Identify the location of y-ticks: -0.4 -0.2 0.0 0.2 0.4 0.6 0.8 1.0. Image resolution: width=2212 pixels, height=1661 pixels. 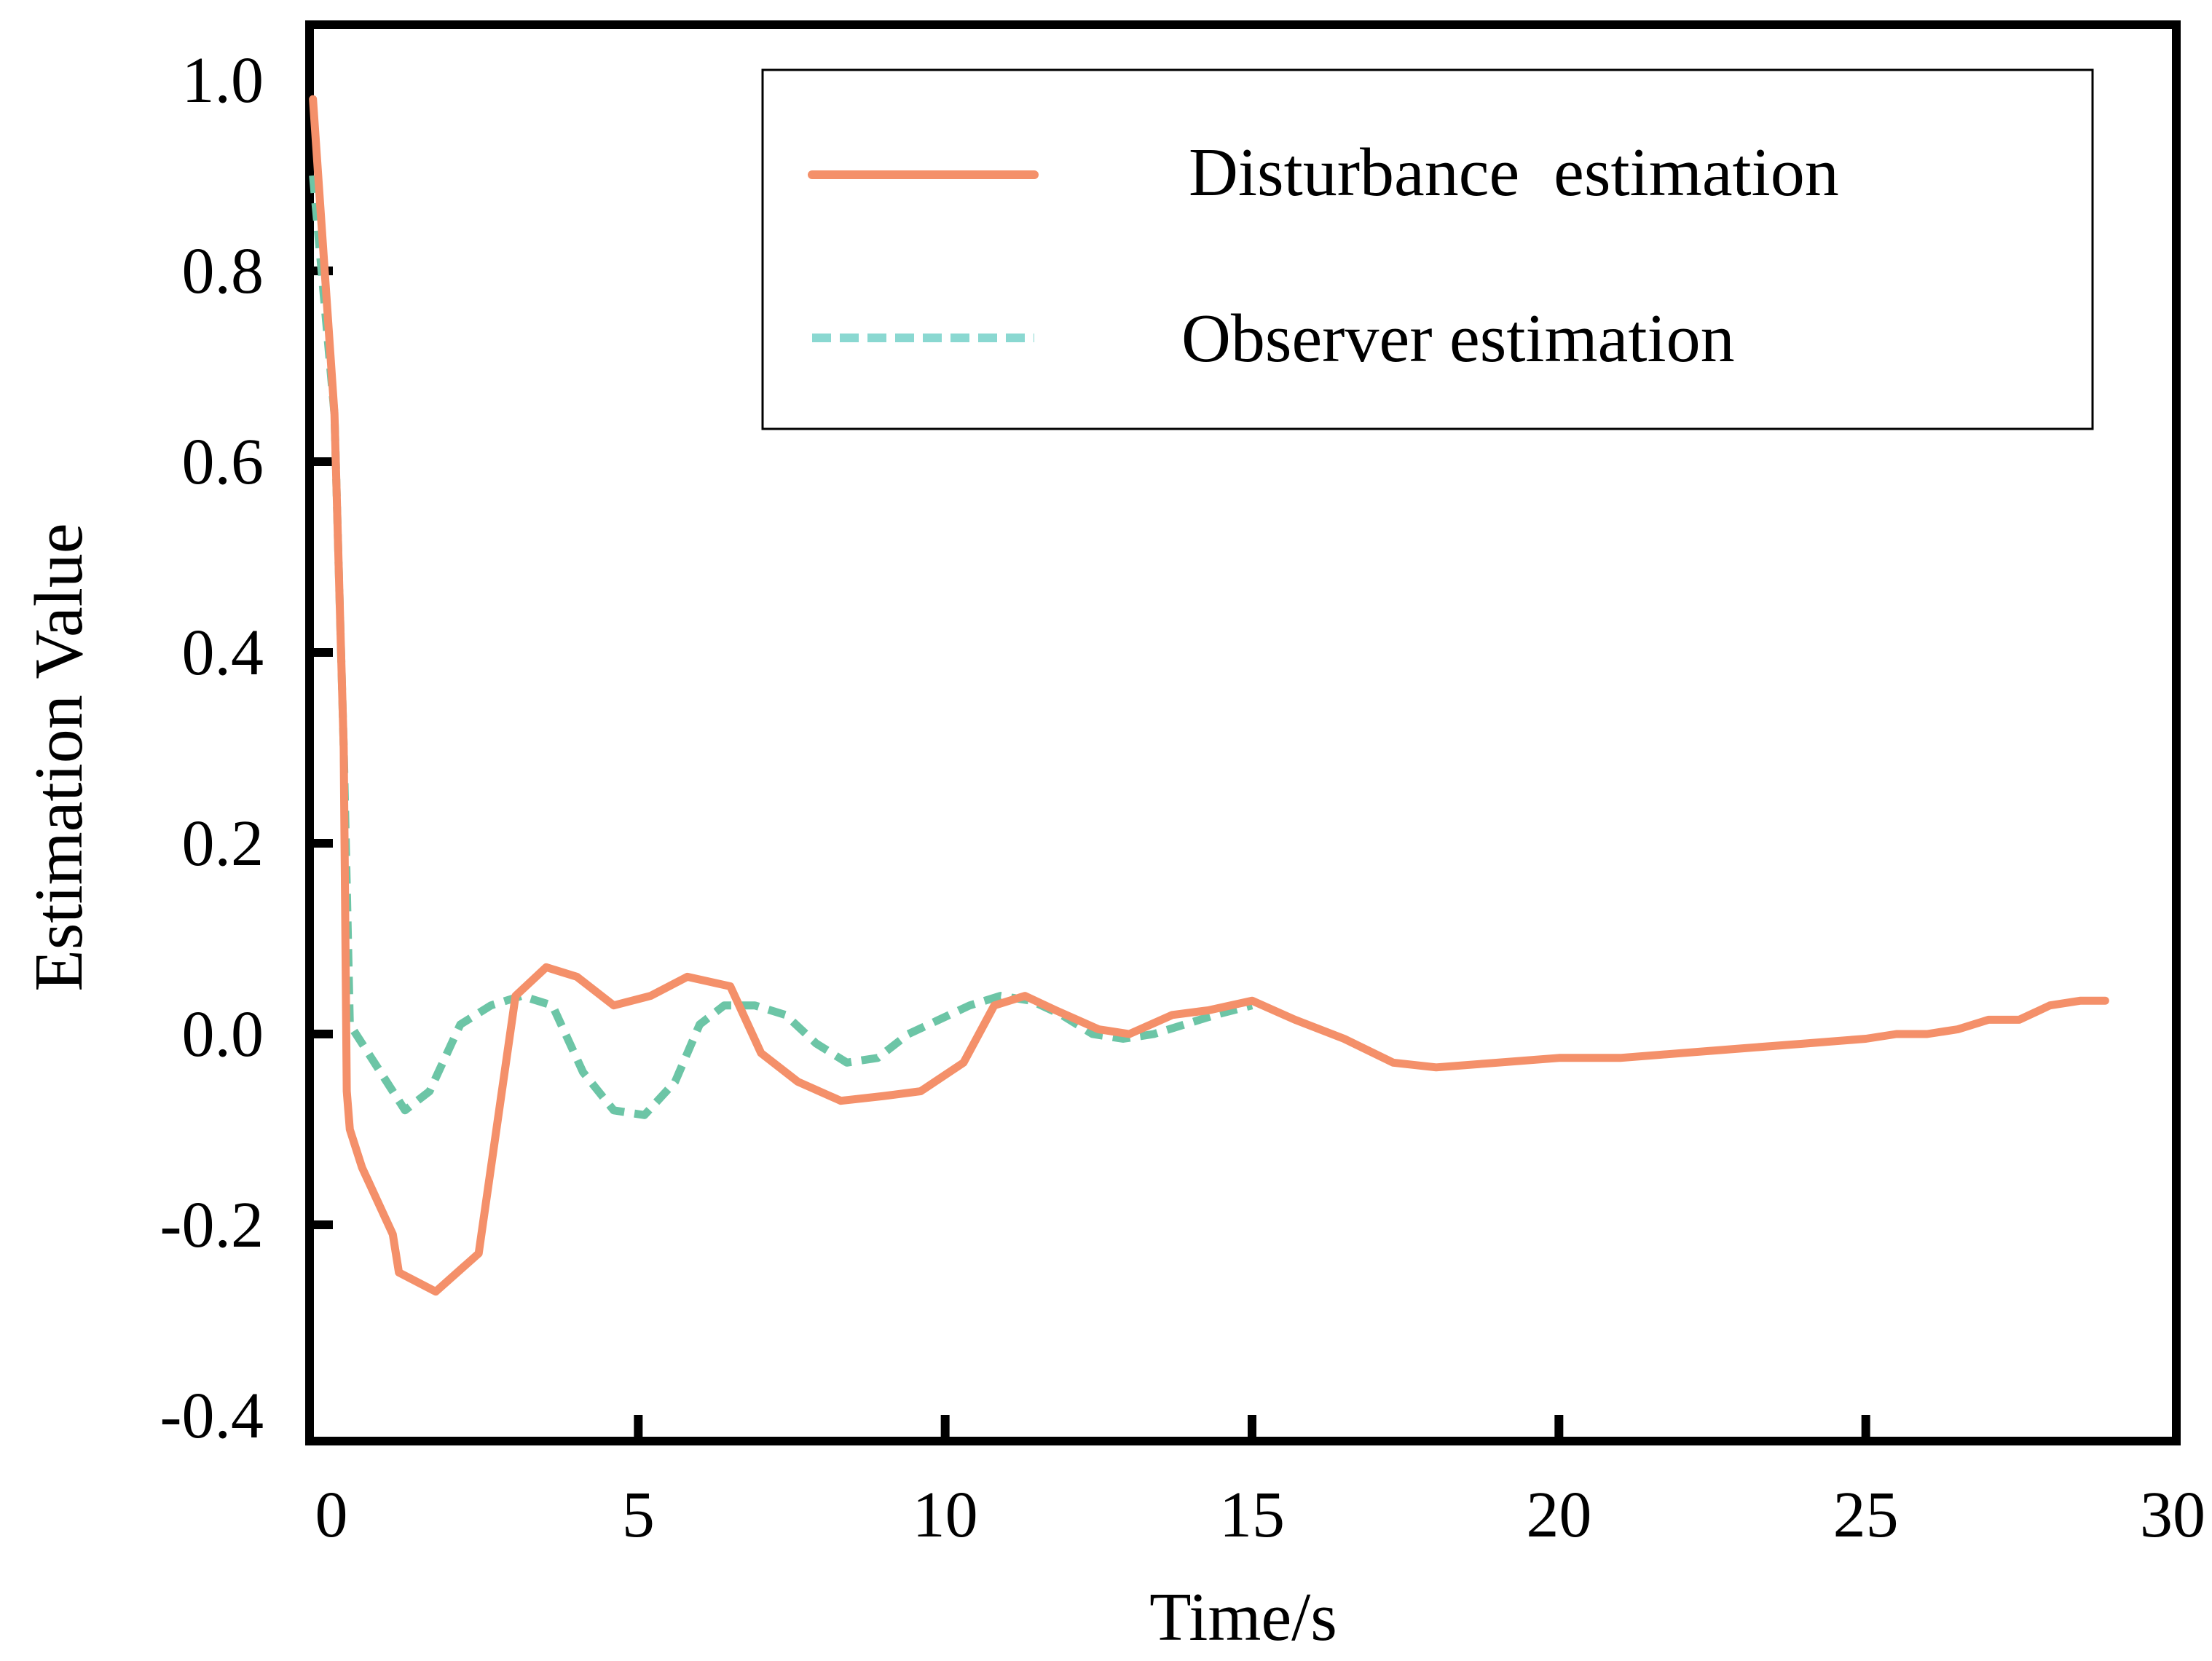
(246, 748).